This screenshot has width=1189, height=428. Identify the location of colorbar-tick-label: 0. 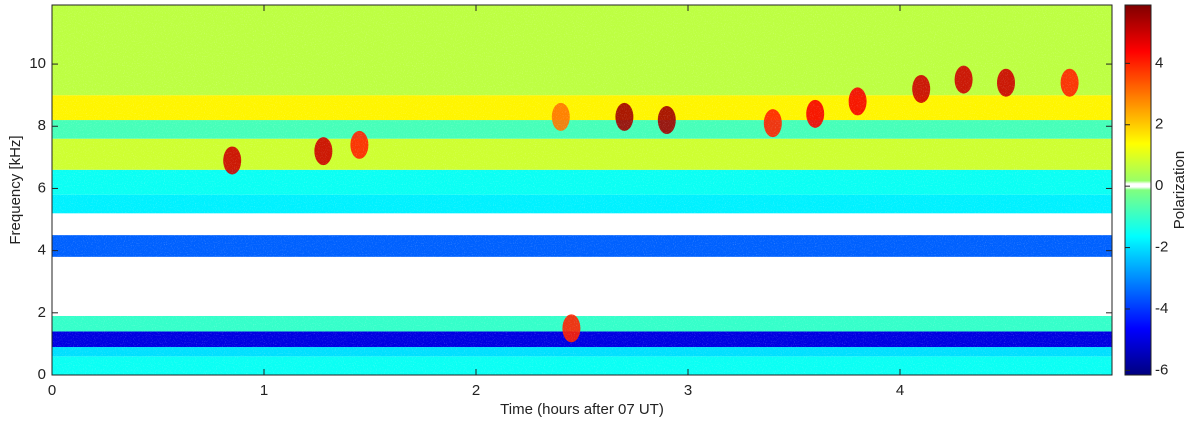
(1159, 185).